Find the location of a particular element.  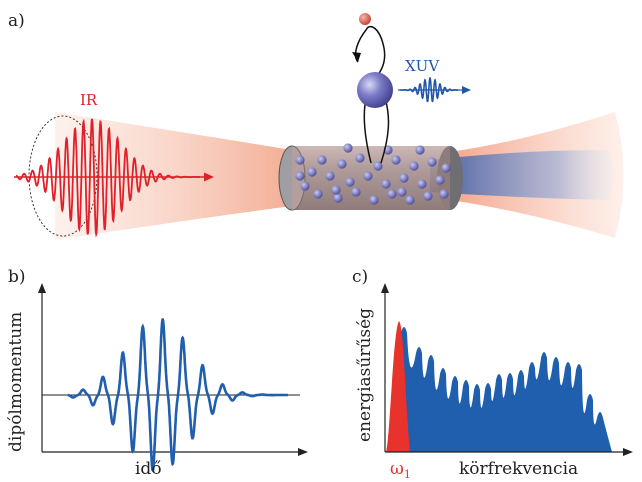

panel-c-xlabel: körfrekvencia is located at coordinates (518, 469).